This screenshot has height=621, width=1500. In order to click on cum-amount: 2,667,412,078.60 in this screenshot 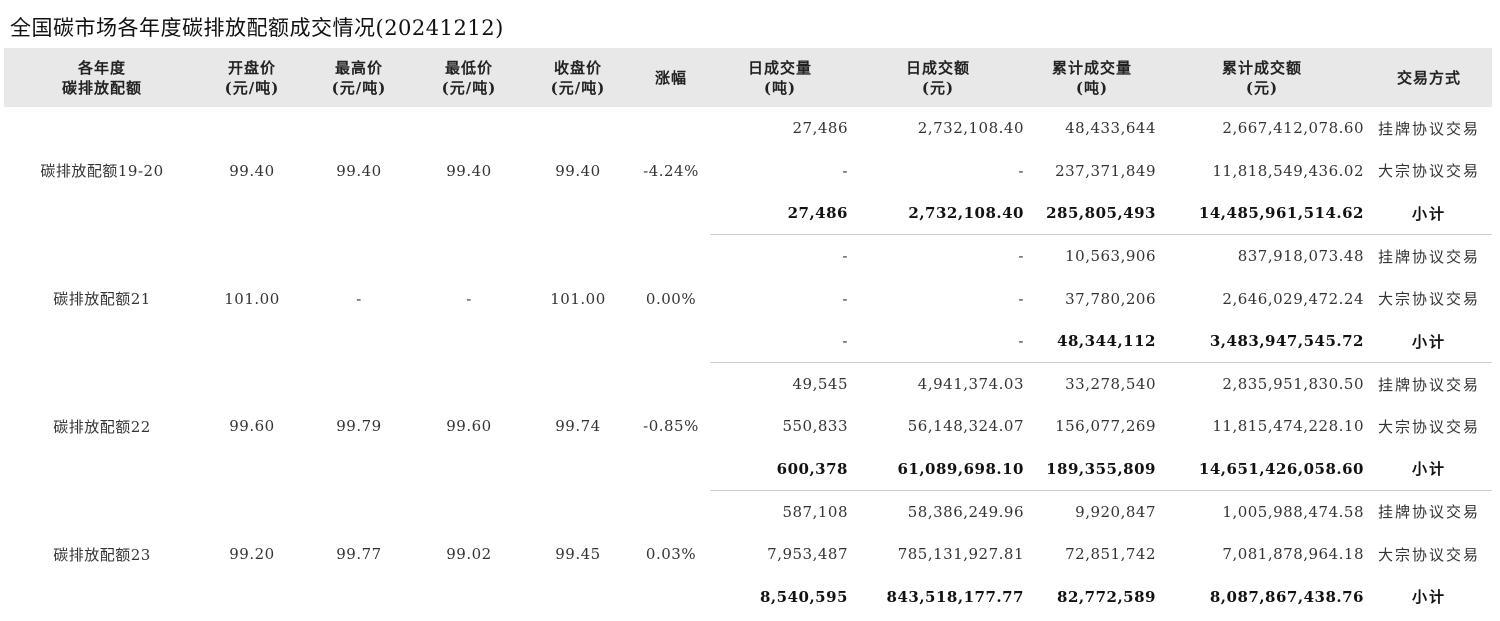, I will do `click(1293, 128)`.